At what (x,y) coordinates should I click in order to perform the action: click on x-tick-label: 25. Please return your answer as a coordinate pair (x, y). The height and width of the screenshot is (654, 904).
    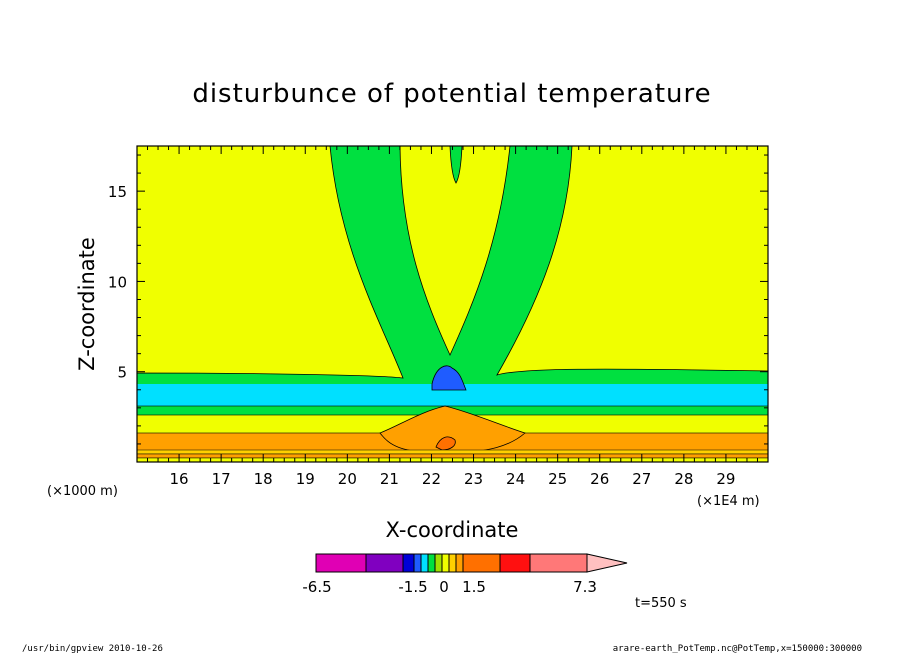
    Looking at the image, I should click on (557, 479).